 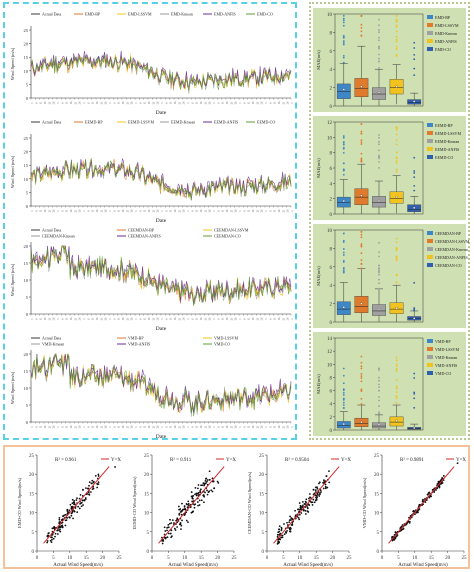 What do you see at coordinates (161, 179) in the screenshot?
I see `series-line` at bounding box center [161, 179].